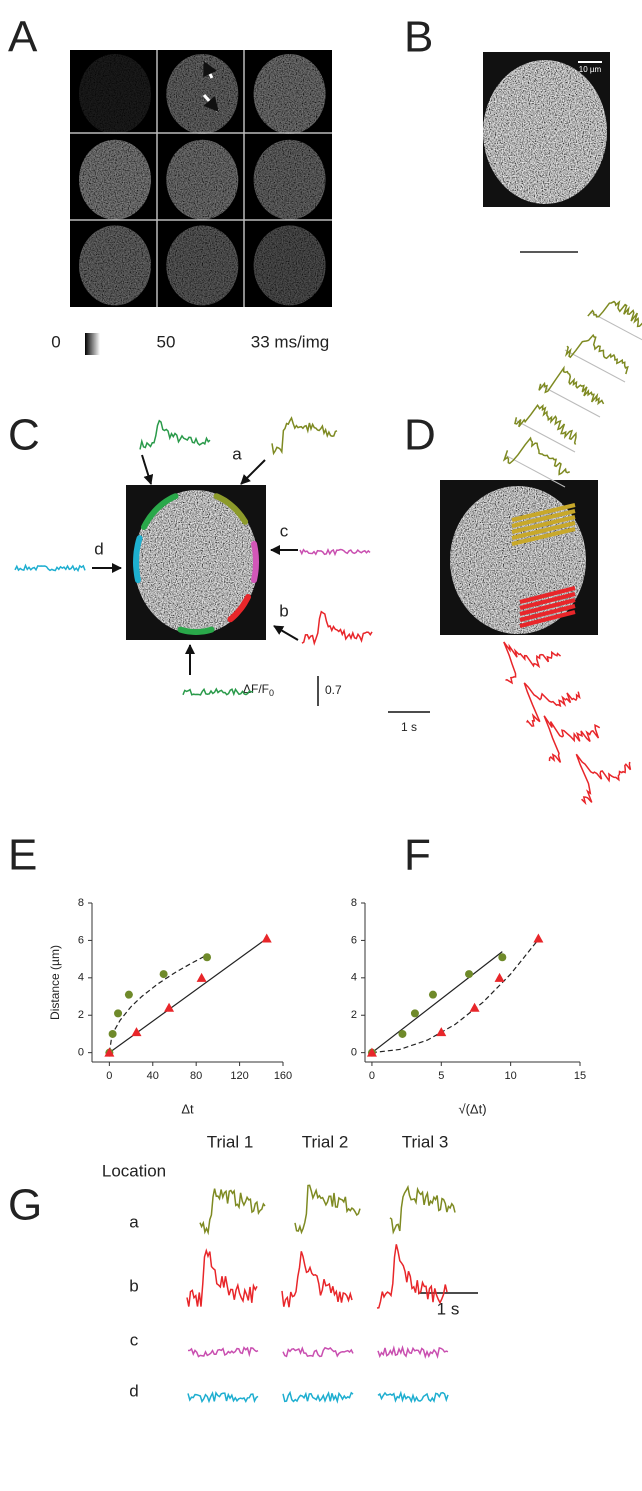  I want to click on y-axis-label: Distance (µm), so click(55, 982).